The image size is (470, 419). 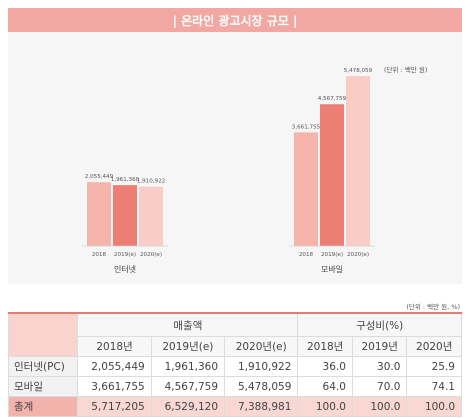 What do you see at coordinates (43, 334) in the screenshot?
I see `table-corner` at bounding box center [43, 334].